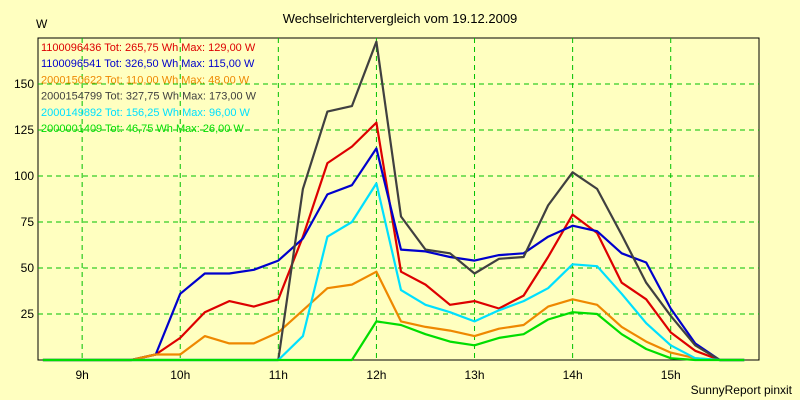 The height and width of the screenshot is (400, 800). Describe the element at coordinates (146, 113) in the screenshot. I see `legend-entry-2000149892: 2000149892 Tot: 156,25 Wh Max: 96,00 W` at that location.